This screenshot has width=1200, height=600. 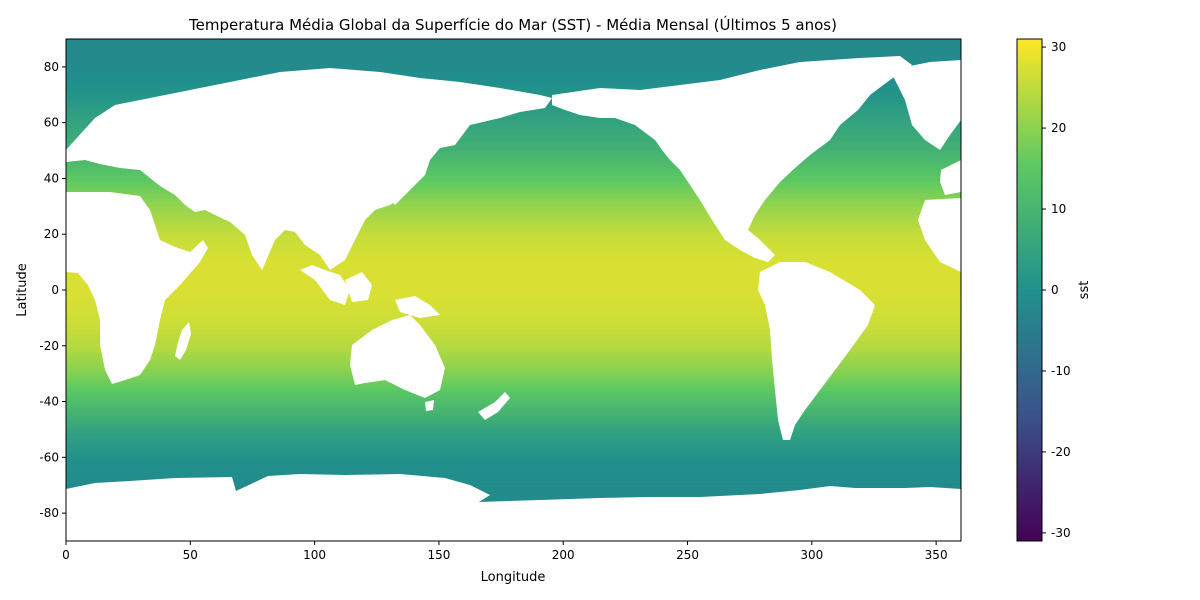 I want to click on colorbar-label: sst, so click(x=1084, y=290).